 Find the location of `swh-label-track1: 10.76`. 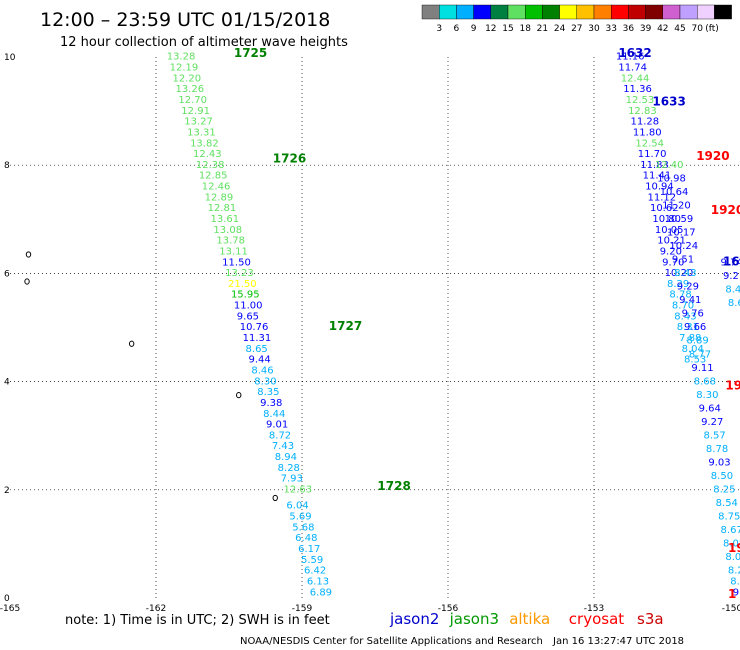

swh-label-track1: 10.76 is located at coordinates (254, 327).